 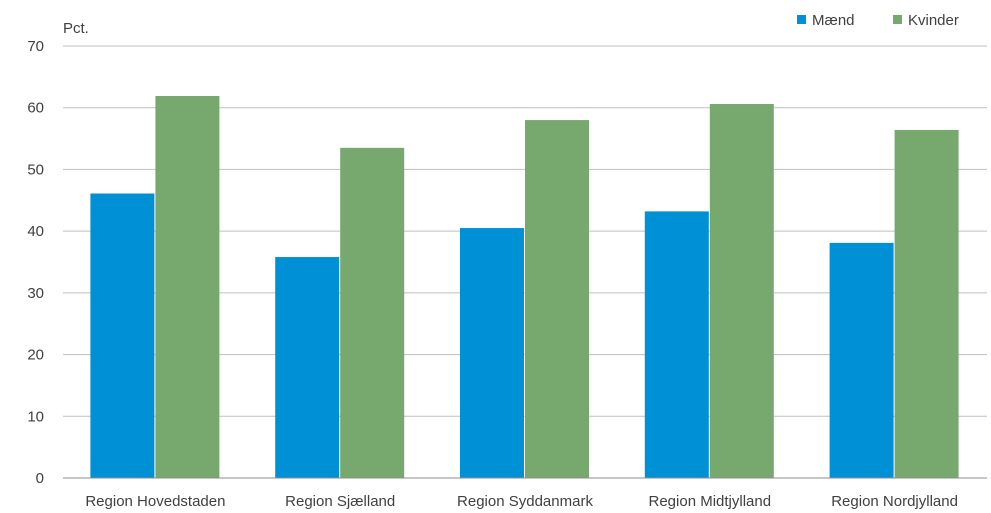 I want to click on x-category-label: Region Midtjylland, so click(x=710, y=501).